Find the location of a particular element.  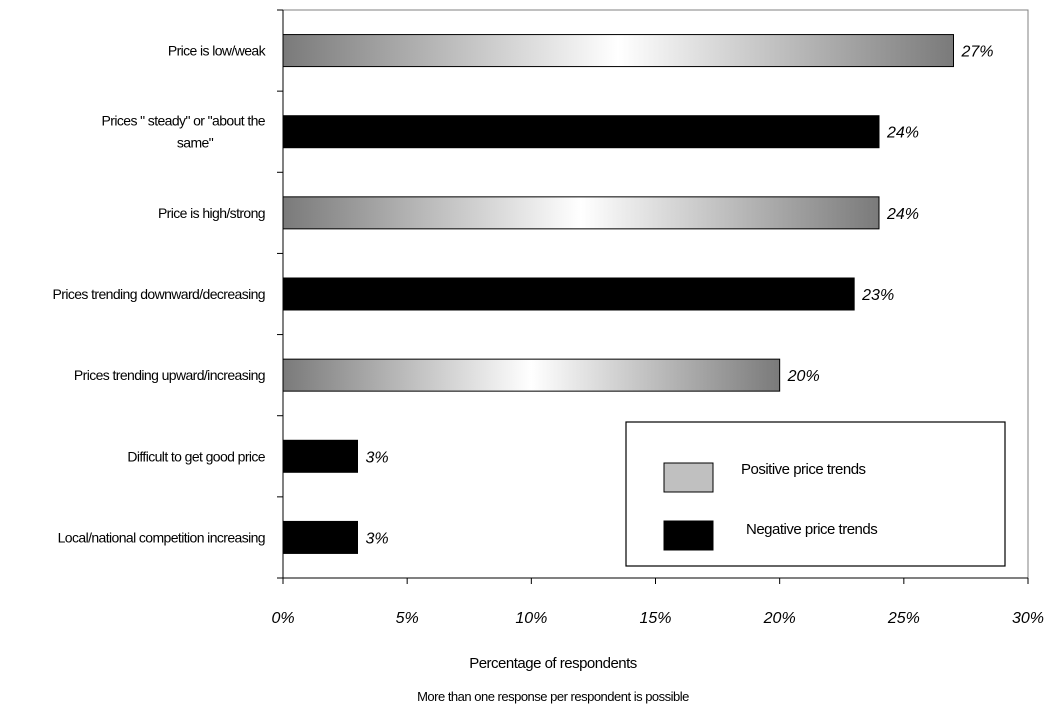

data-label: 20% is located at coordinates (803, 376).